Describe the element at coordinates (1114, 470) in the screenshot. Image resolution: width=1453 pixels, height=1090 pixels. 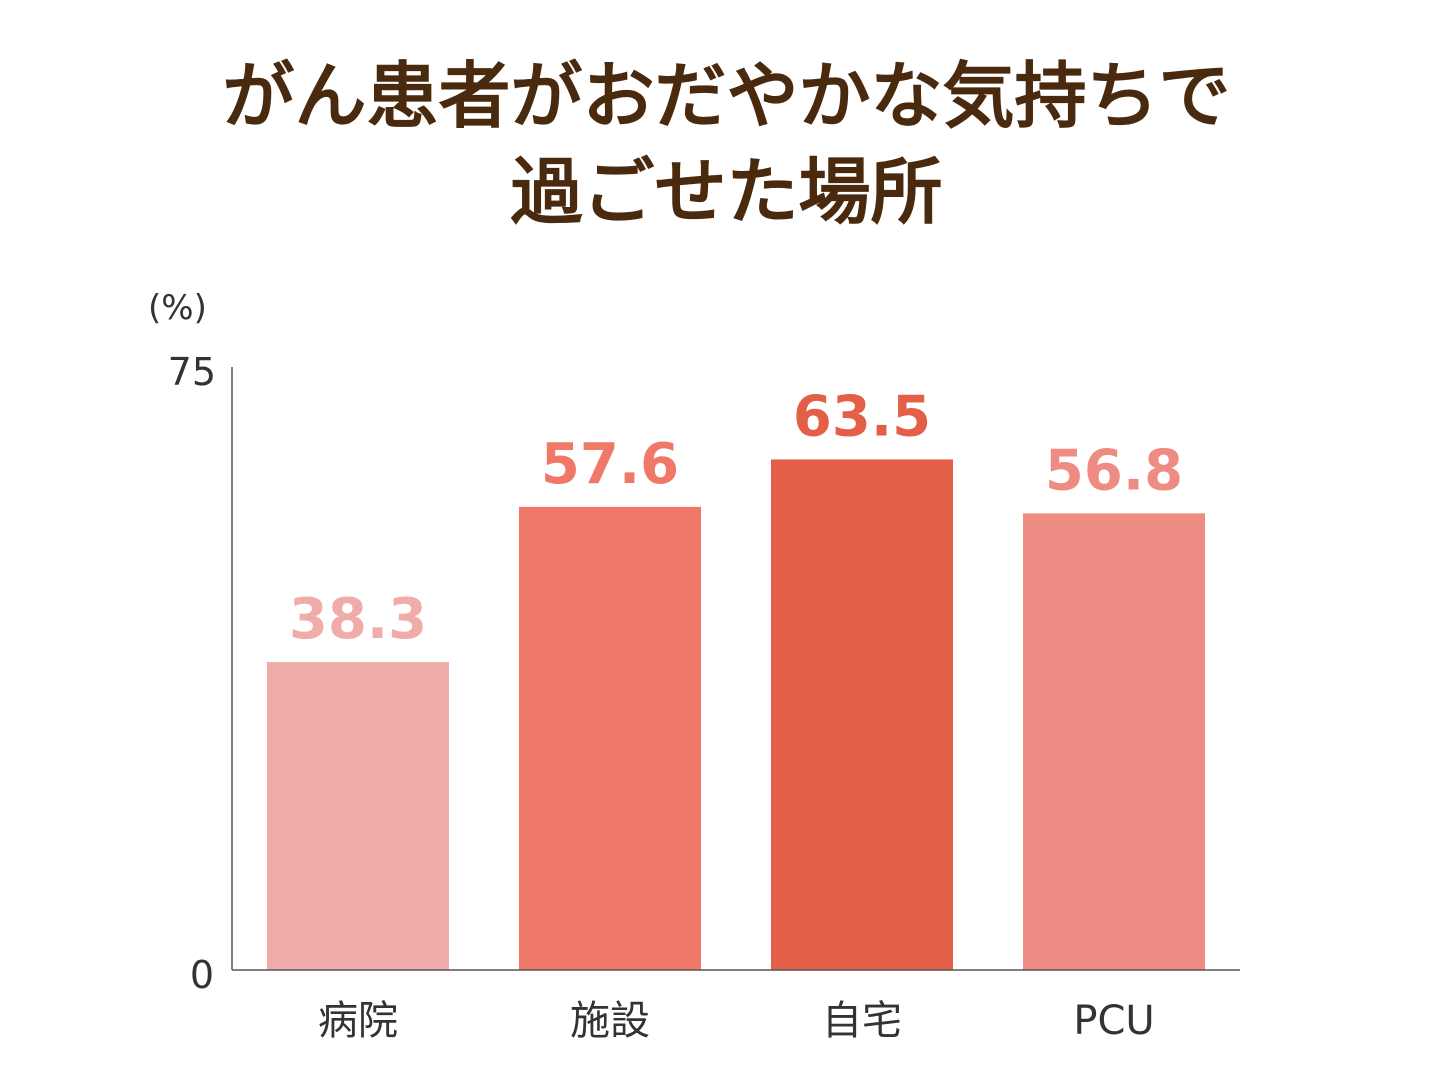
I see `data-label-3: 56.8` at that location.